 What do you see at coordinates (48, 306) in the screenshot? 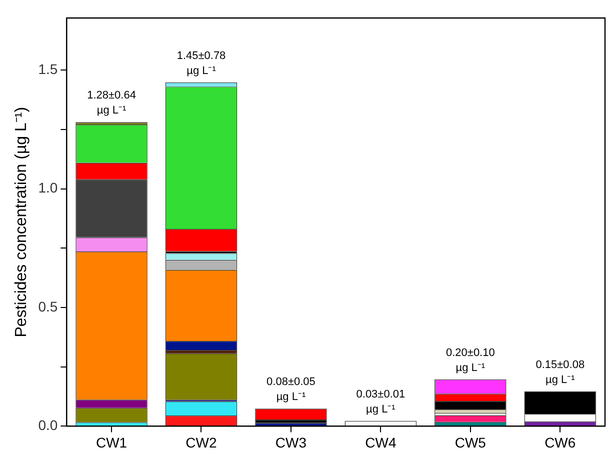
I see `y-tick-label: 0.5` at bounding box center [48, 306].